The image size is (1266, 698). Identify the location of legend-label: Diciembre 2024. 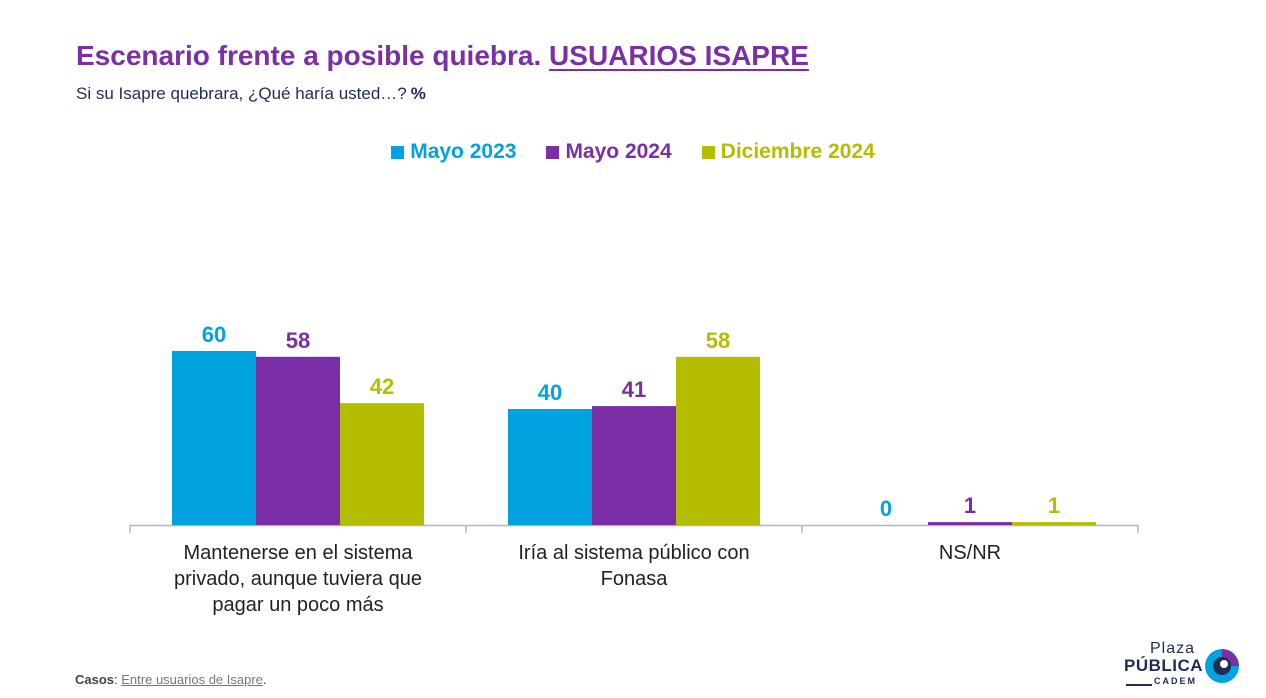
(797, 151).